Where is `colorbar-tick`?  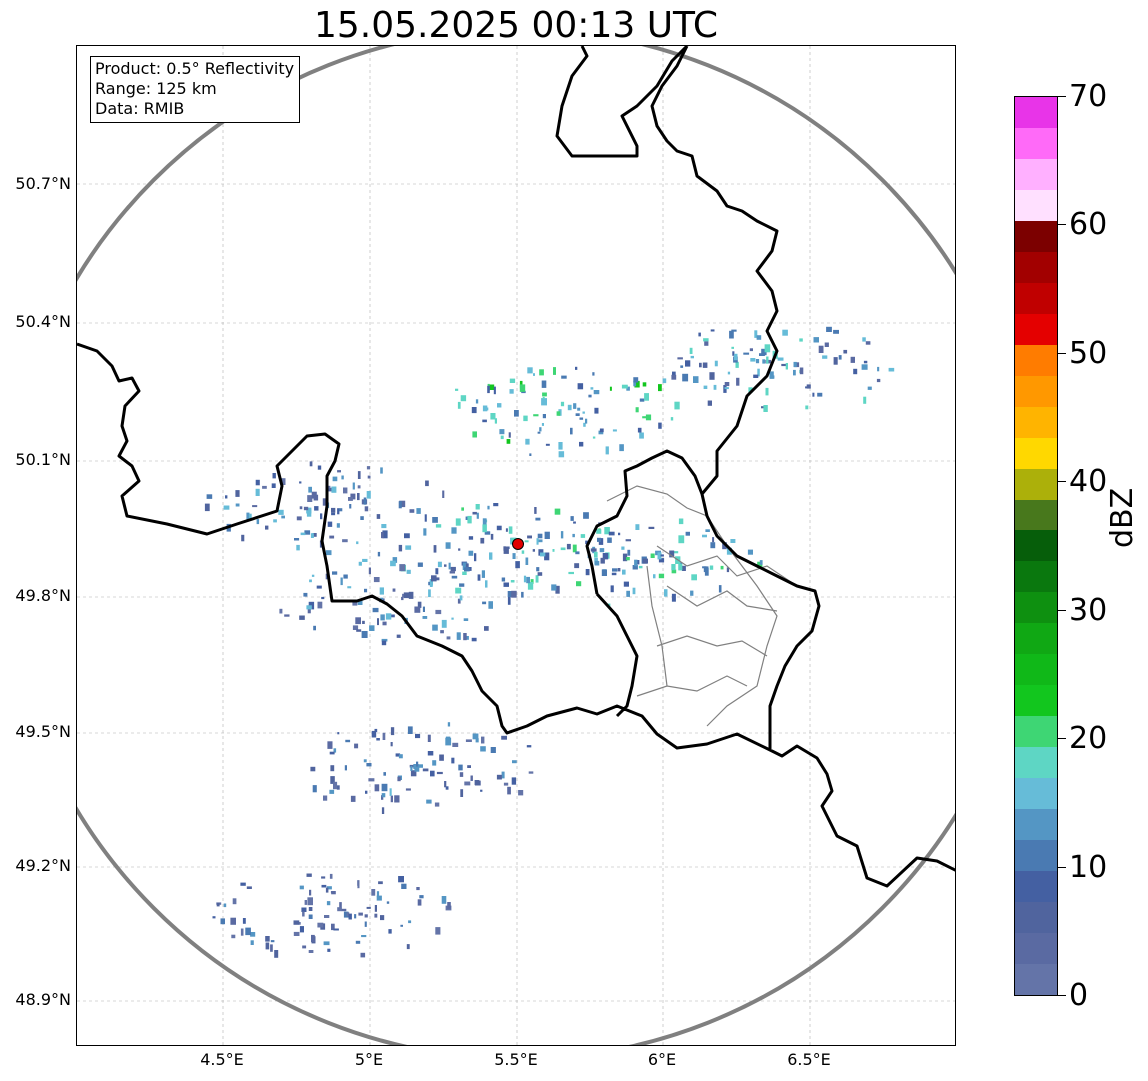 colorbar-tick is located at coordinates (1062, 738).